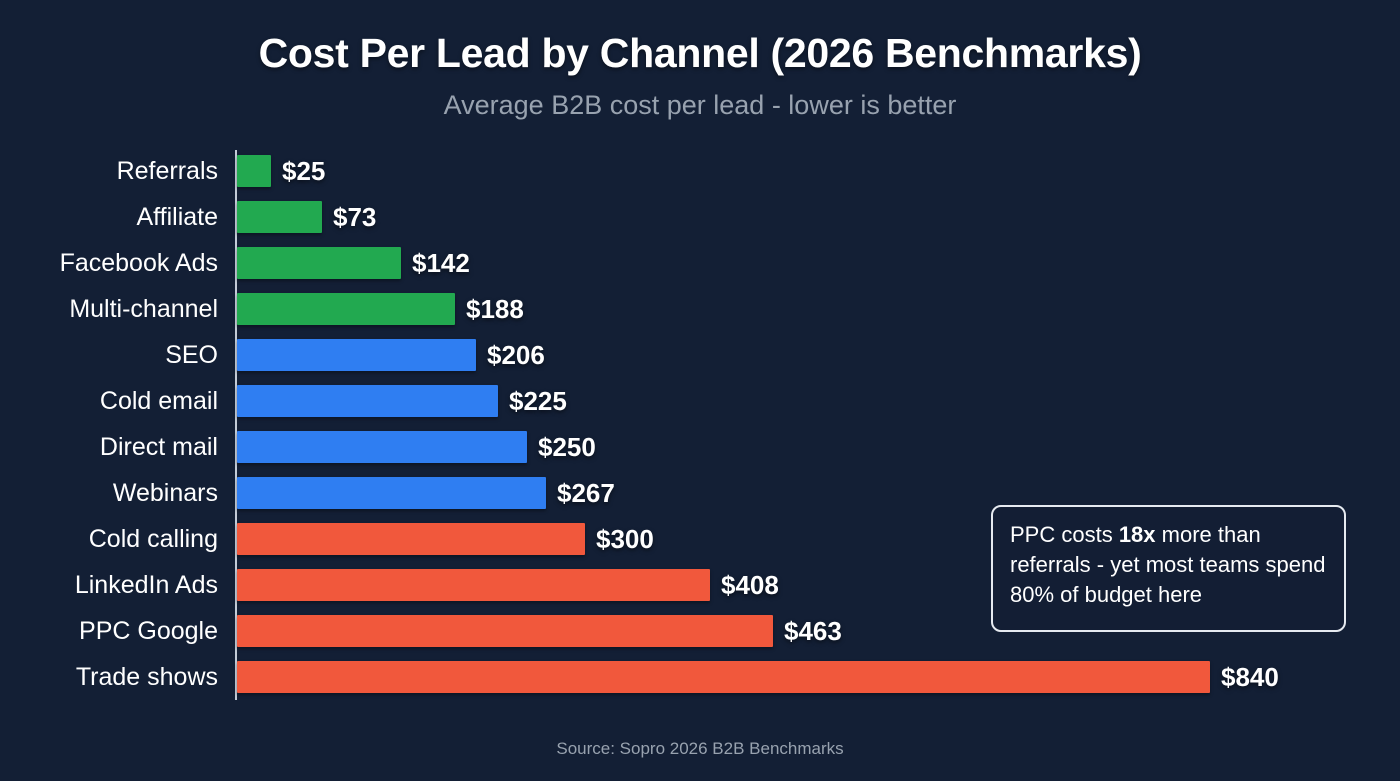 The height and width of the screenshot is (781, 1400). What do you see at coordinates (700, 447) in the screenshot?
I see `bar-row: Direct mail $250` at bounding box center [700, 447].